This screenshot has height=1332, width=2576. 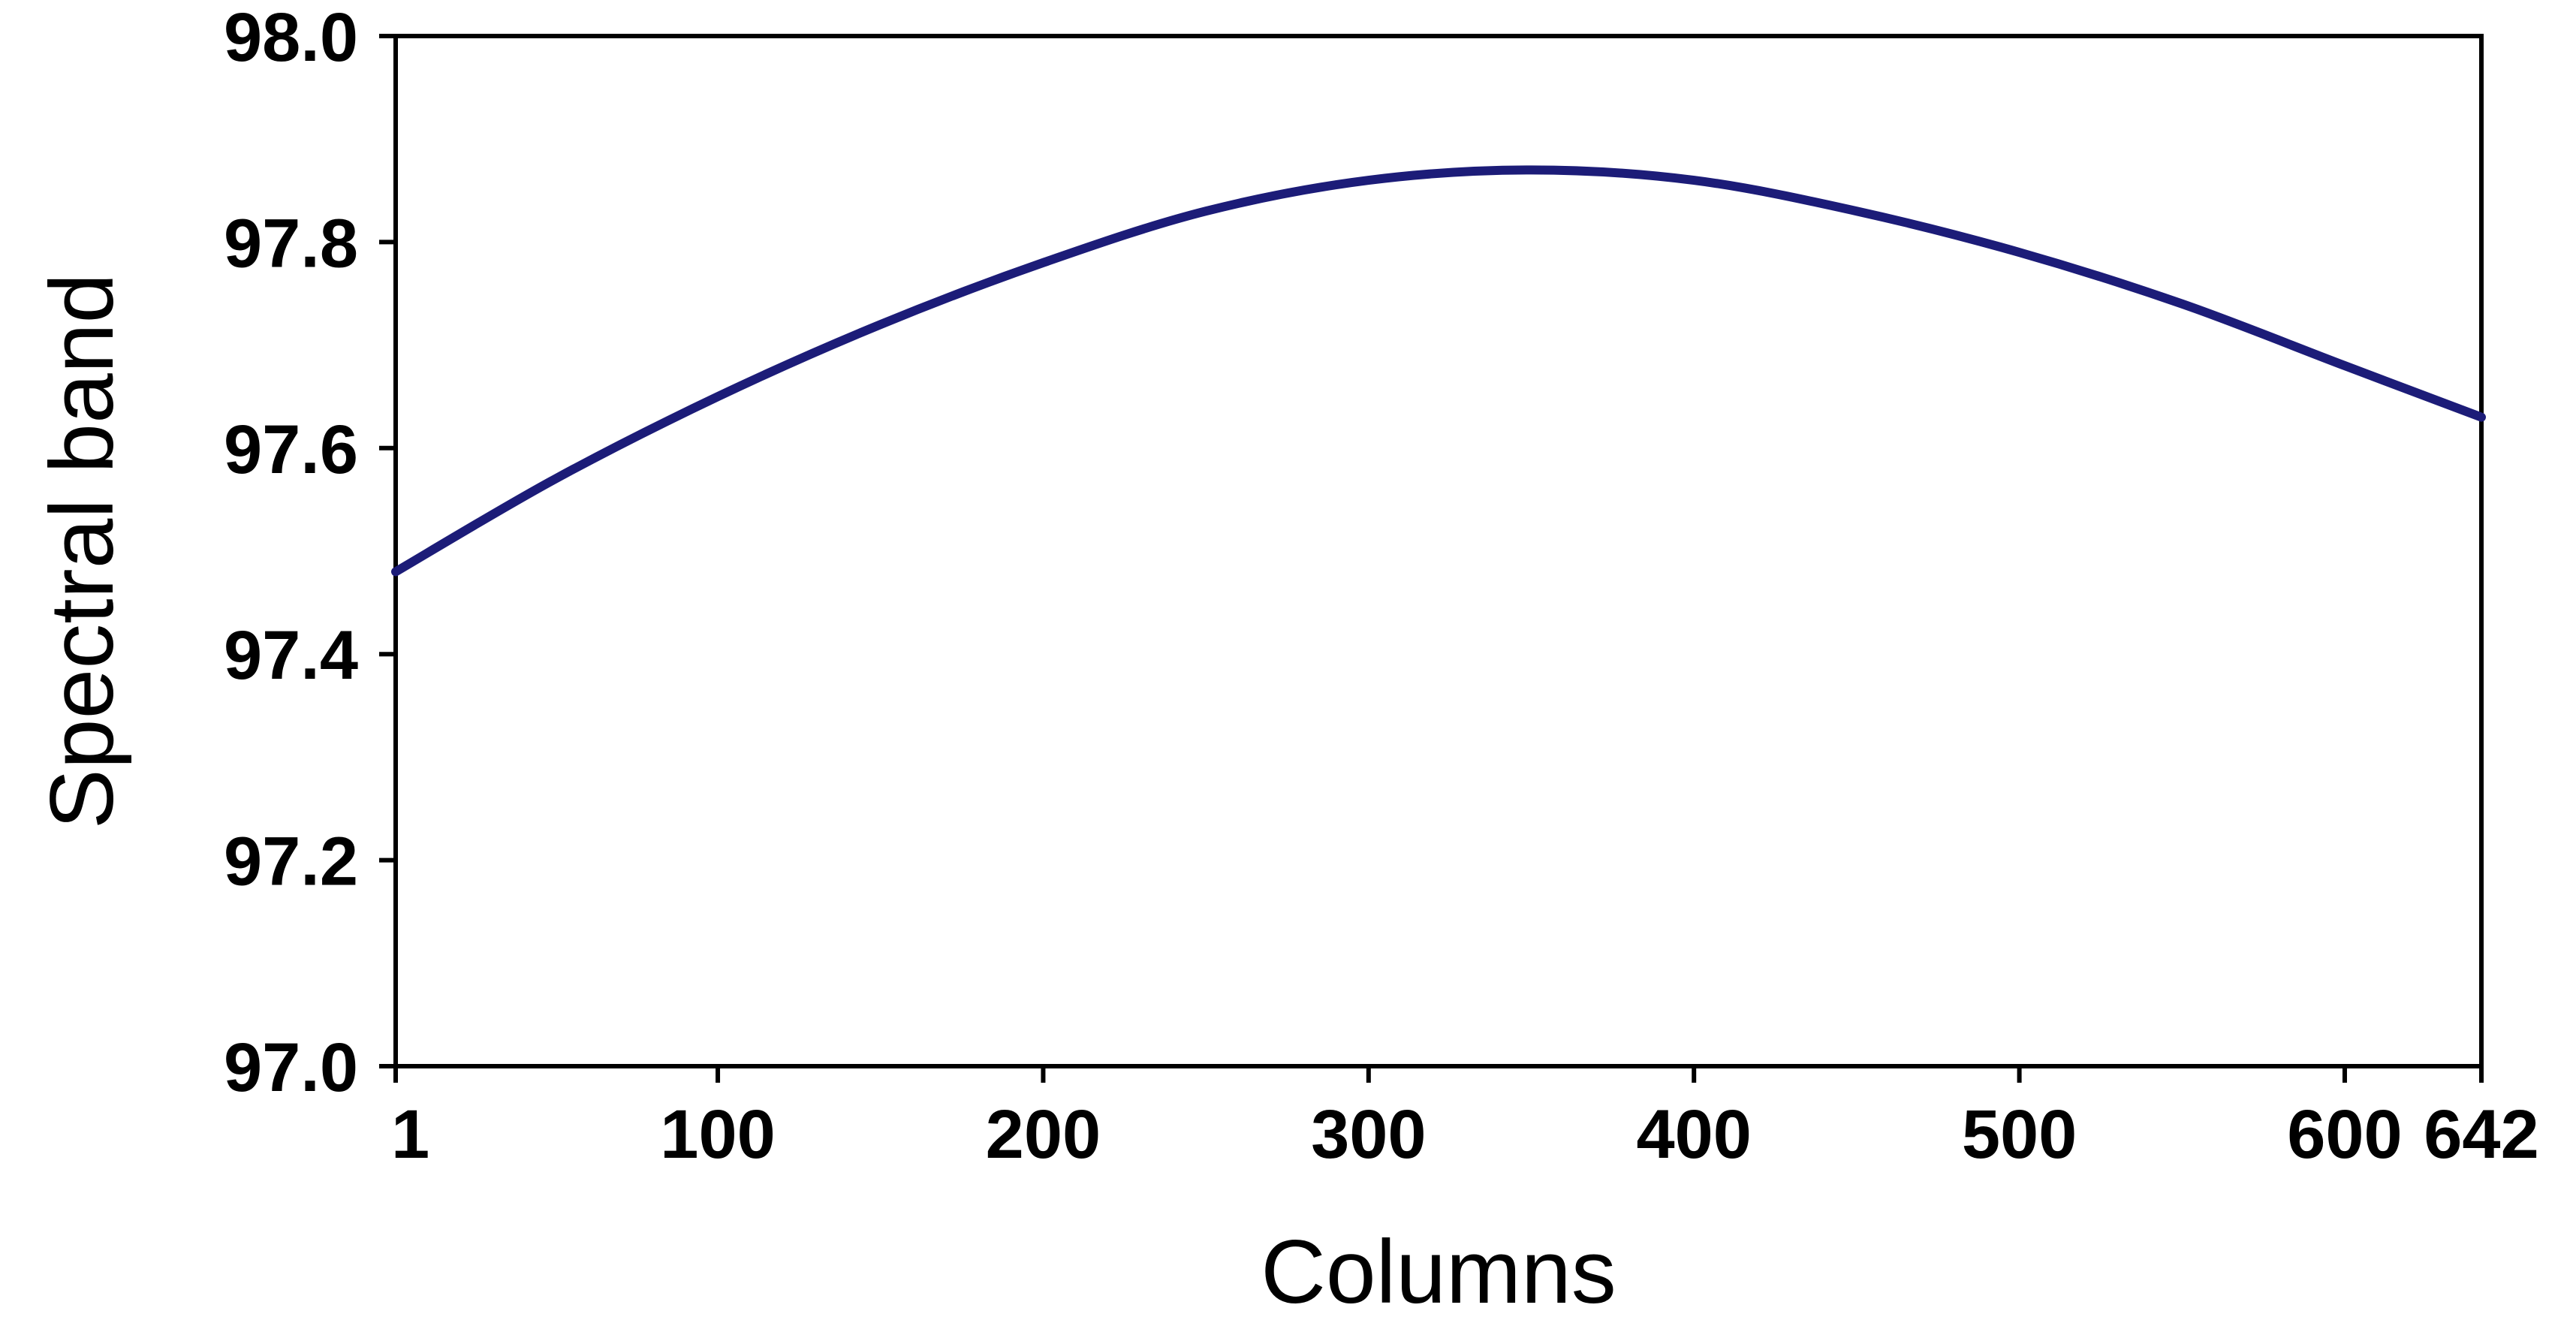 I want to click on x-tick-label: 600, so click(x=2345, y=1134).